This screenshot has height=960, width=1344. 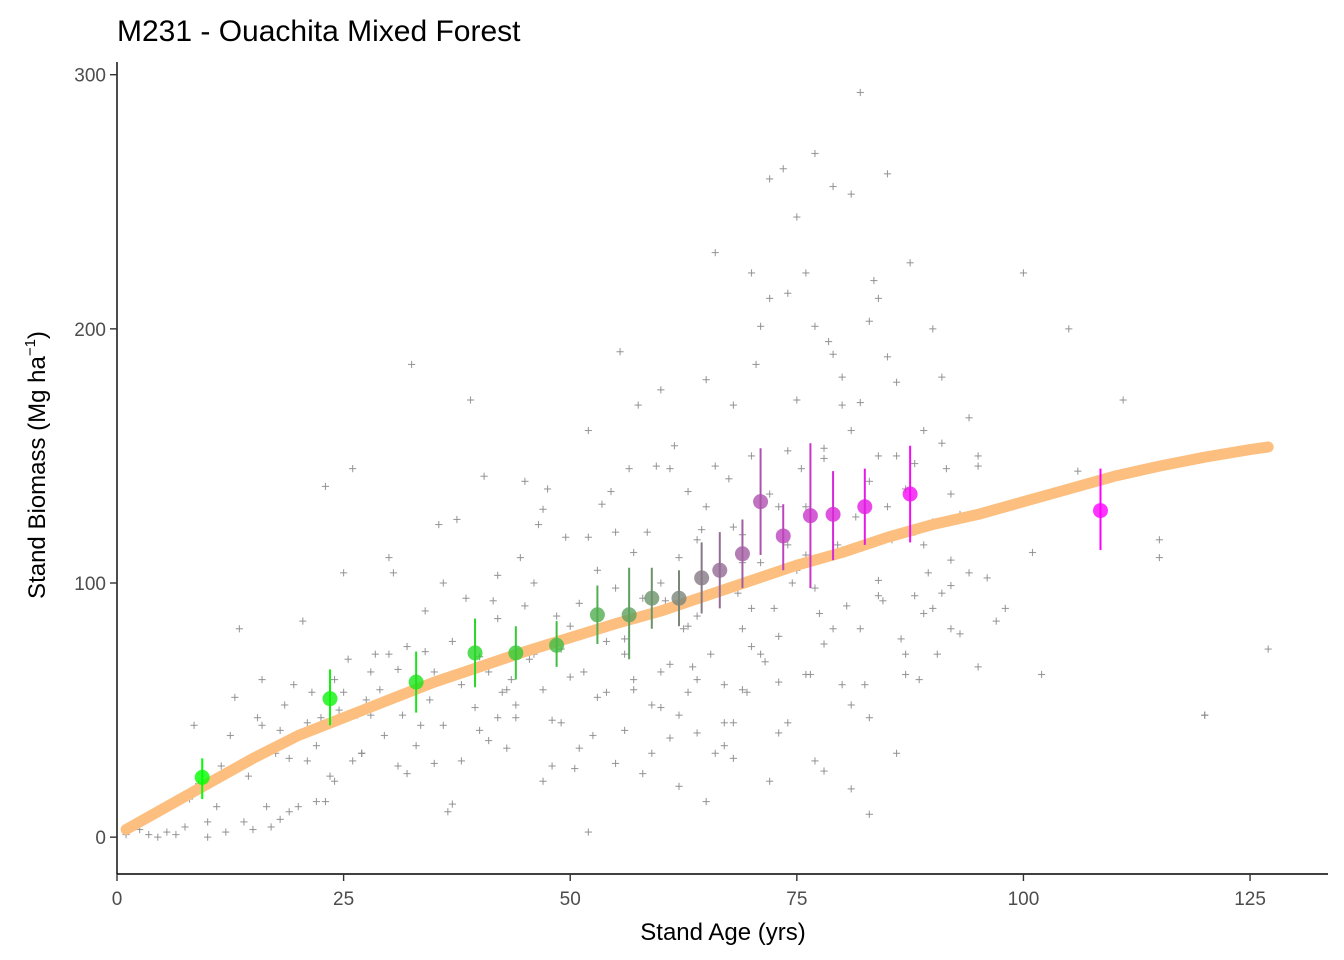 I want to click on y-axis-ticks: 0 100 200 300, so click(x=95, y=457).